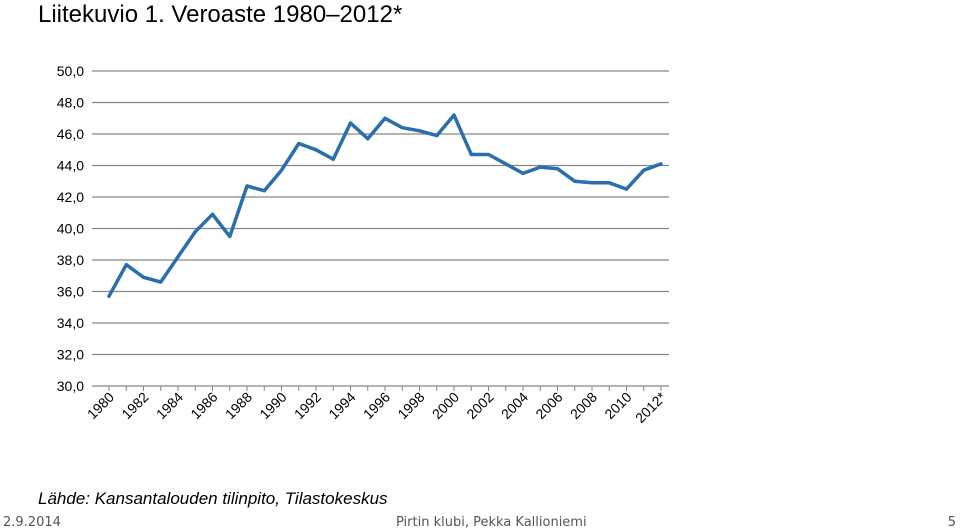 This screenshot has width=960, height=532. Describe the element at coordinates (385, 388) in the screenshot. I see `x-axis` at that location.